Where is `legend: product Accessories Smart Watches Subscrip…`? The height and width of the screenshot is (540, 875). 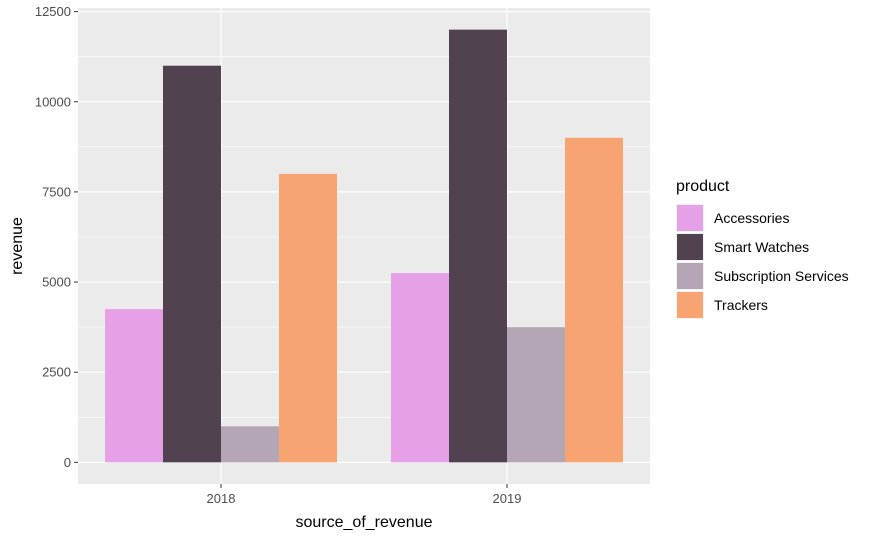
legend: product Accessories Smart Watches Subscrip… is located at coordinates (762, 248).